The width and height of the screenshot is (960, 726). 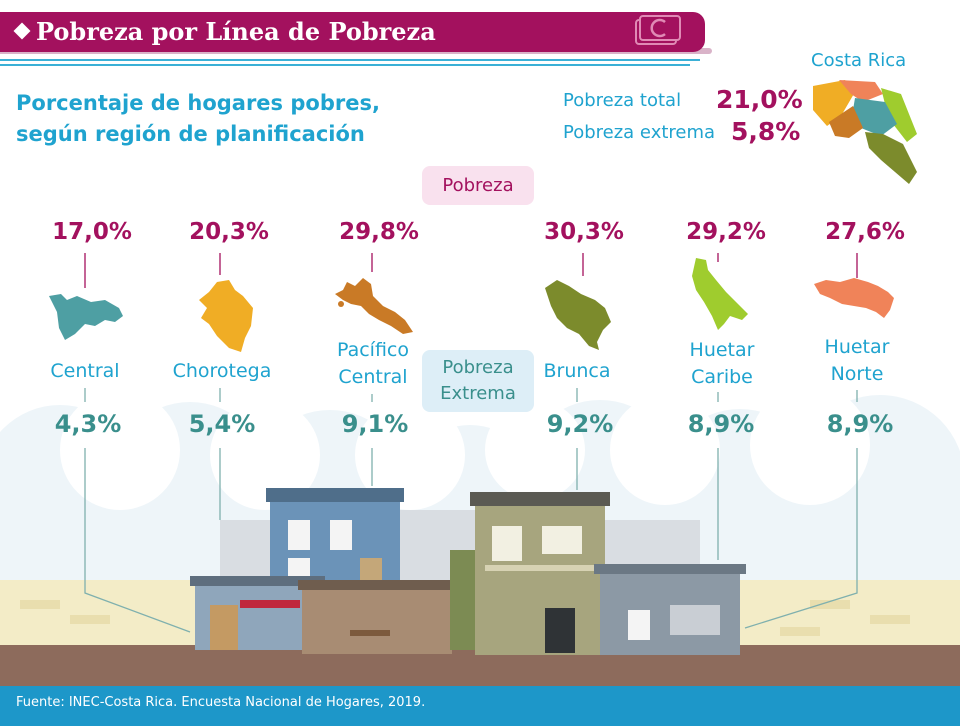 What do you see at coordinates (622, 100) in the screenshot?
I see `total-poverty-label: Pobreza total` at bounding box center [622, 100].